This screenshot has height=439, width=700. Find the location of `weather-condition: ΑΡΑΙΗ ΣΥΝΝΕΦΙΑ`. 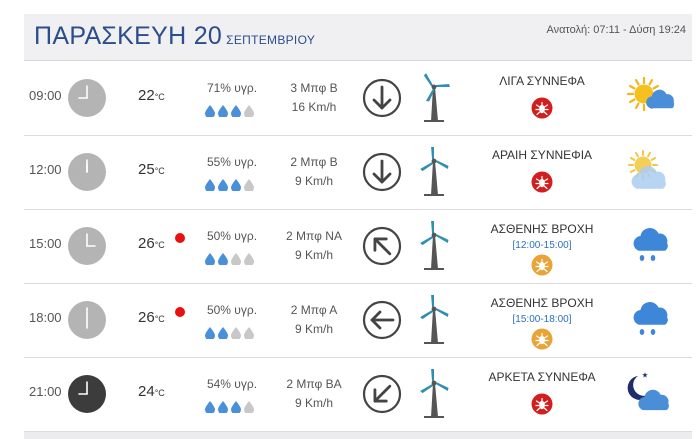

weather-condition: ΑΡΑΙΗ ΣΥΝΝΕΦΙΑ is located at coordinates (542, 155).